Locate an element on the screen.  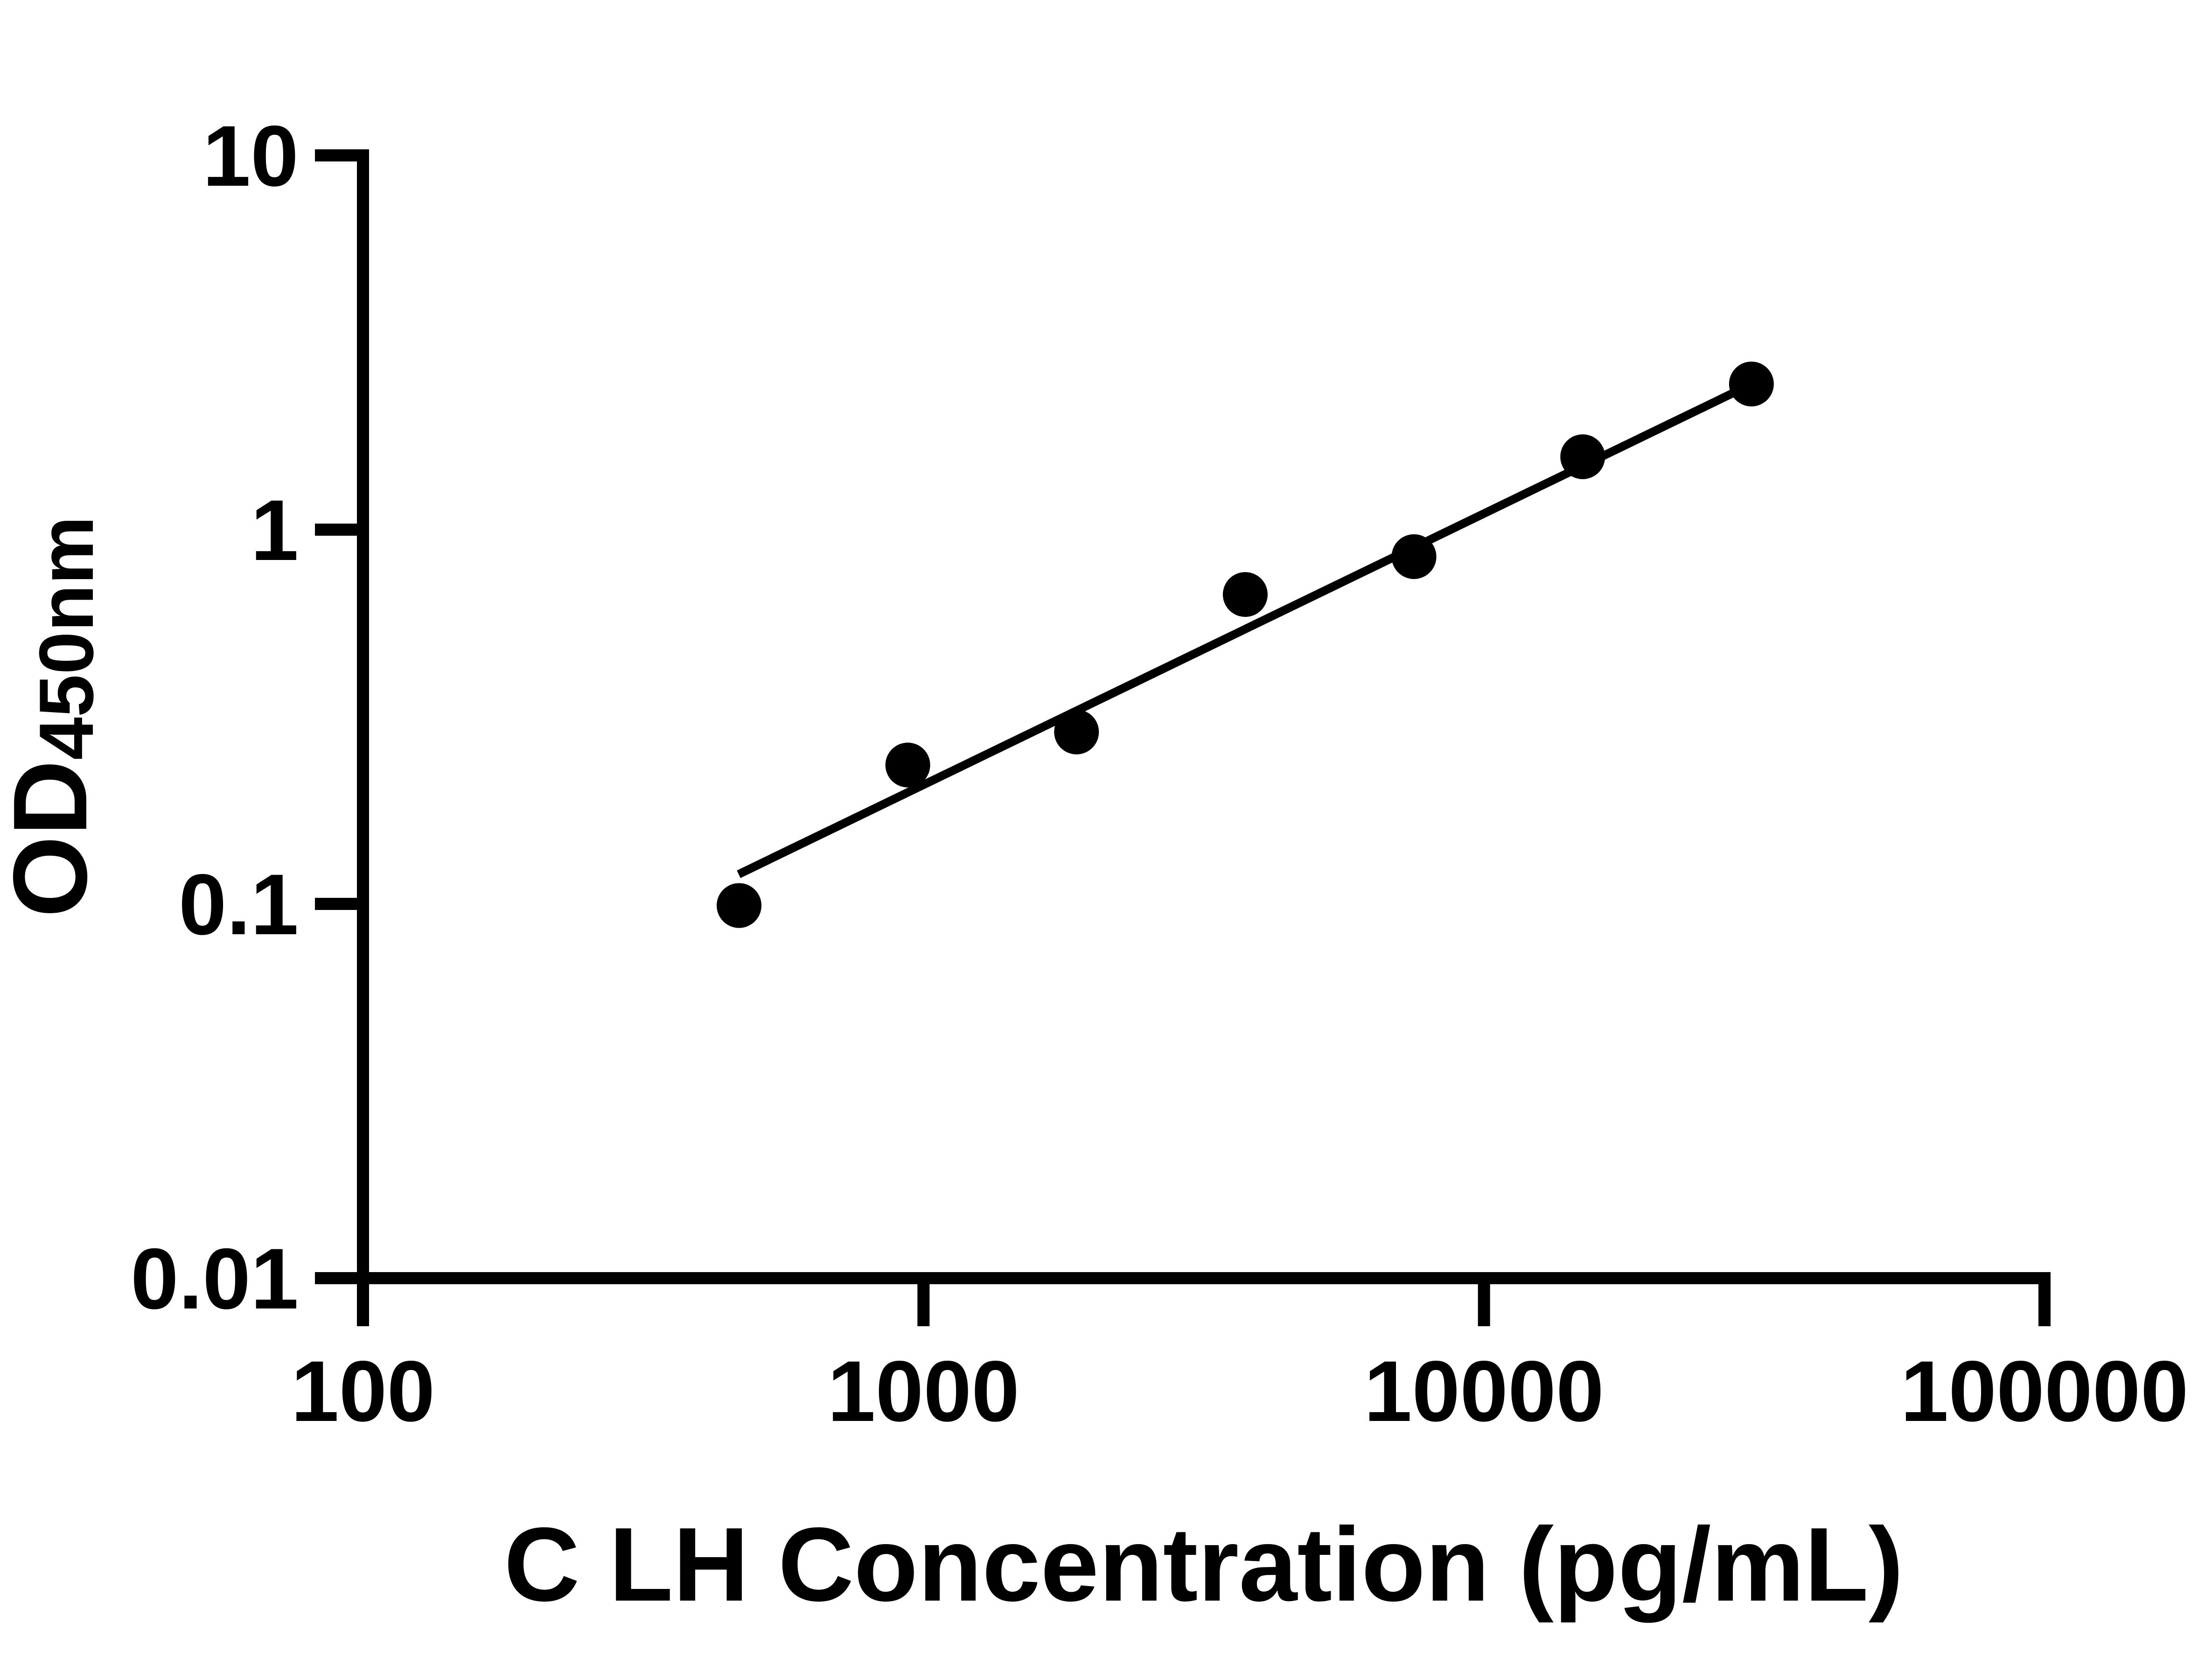
y-tick-label: 10 is located at coordinates (250, 156).